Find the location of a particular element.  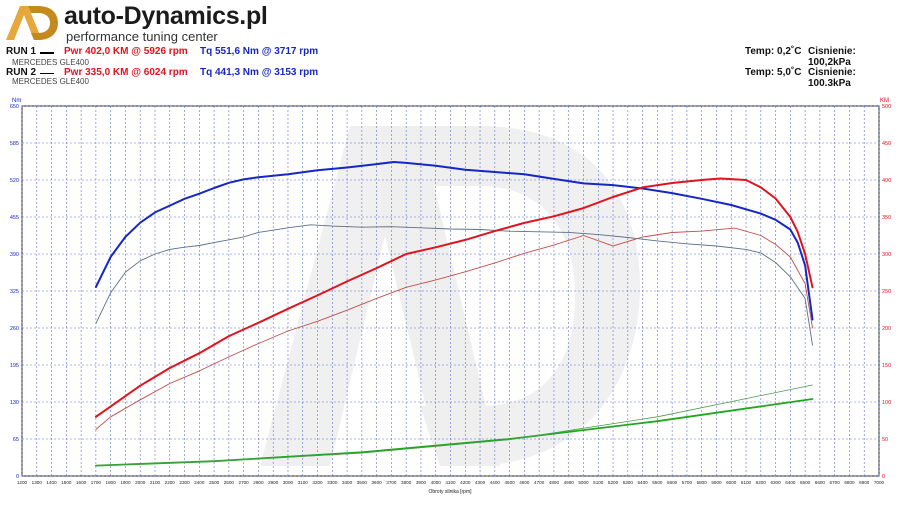

left-tick-label: 130 is located at coordinates (14, 403).